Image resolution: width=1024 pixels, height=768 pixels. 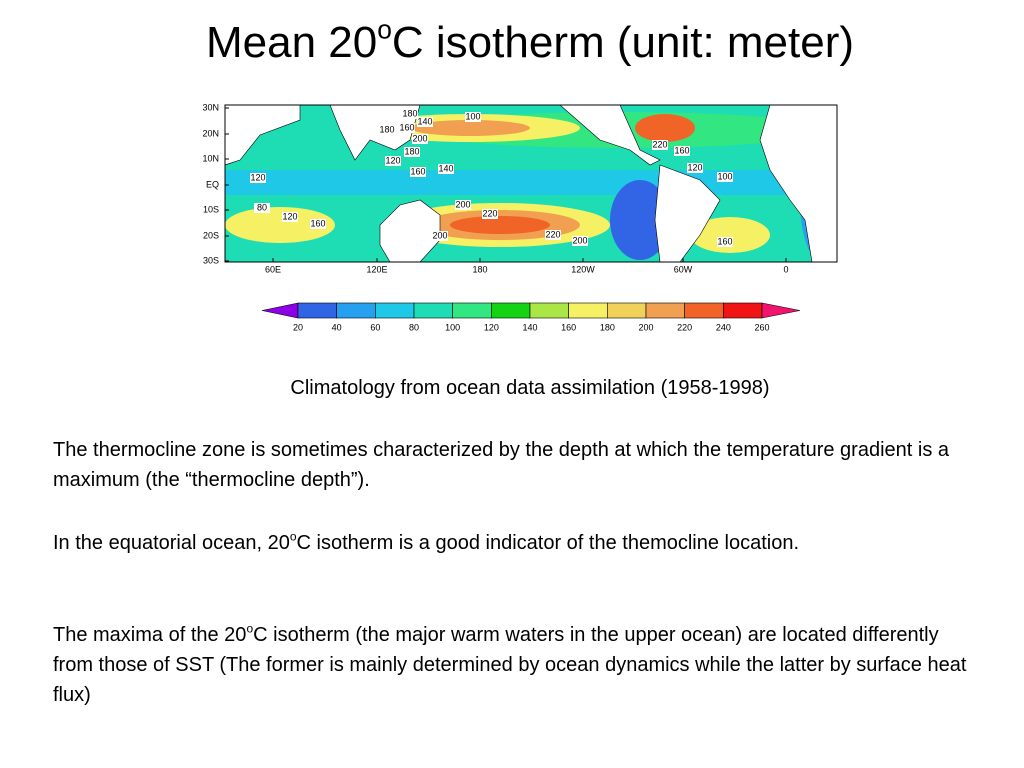 I want to click on lat-label: 20S, so click(x=211, y=235).